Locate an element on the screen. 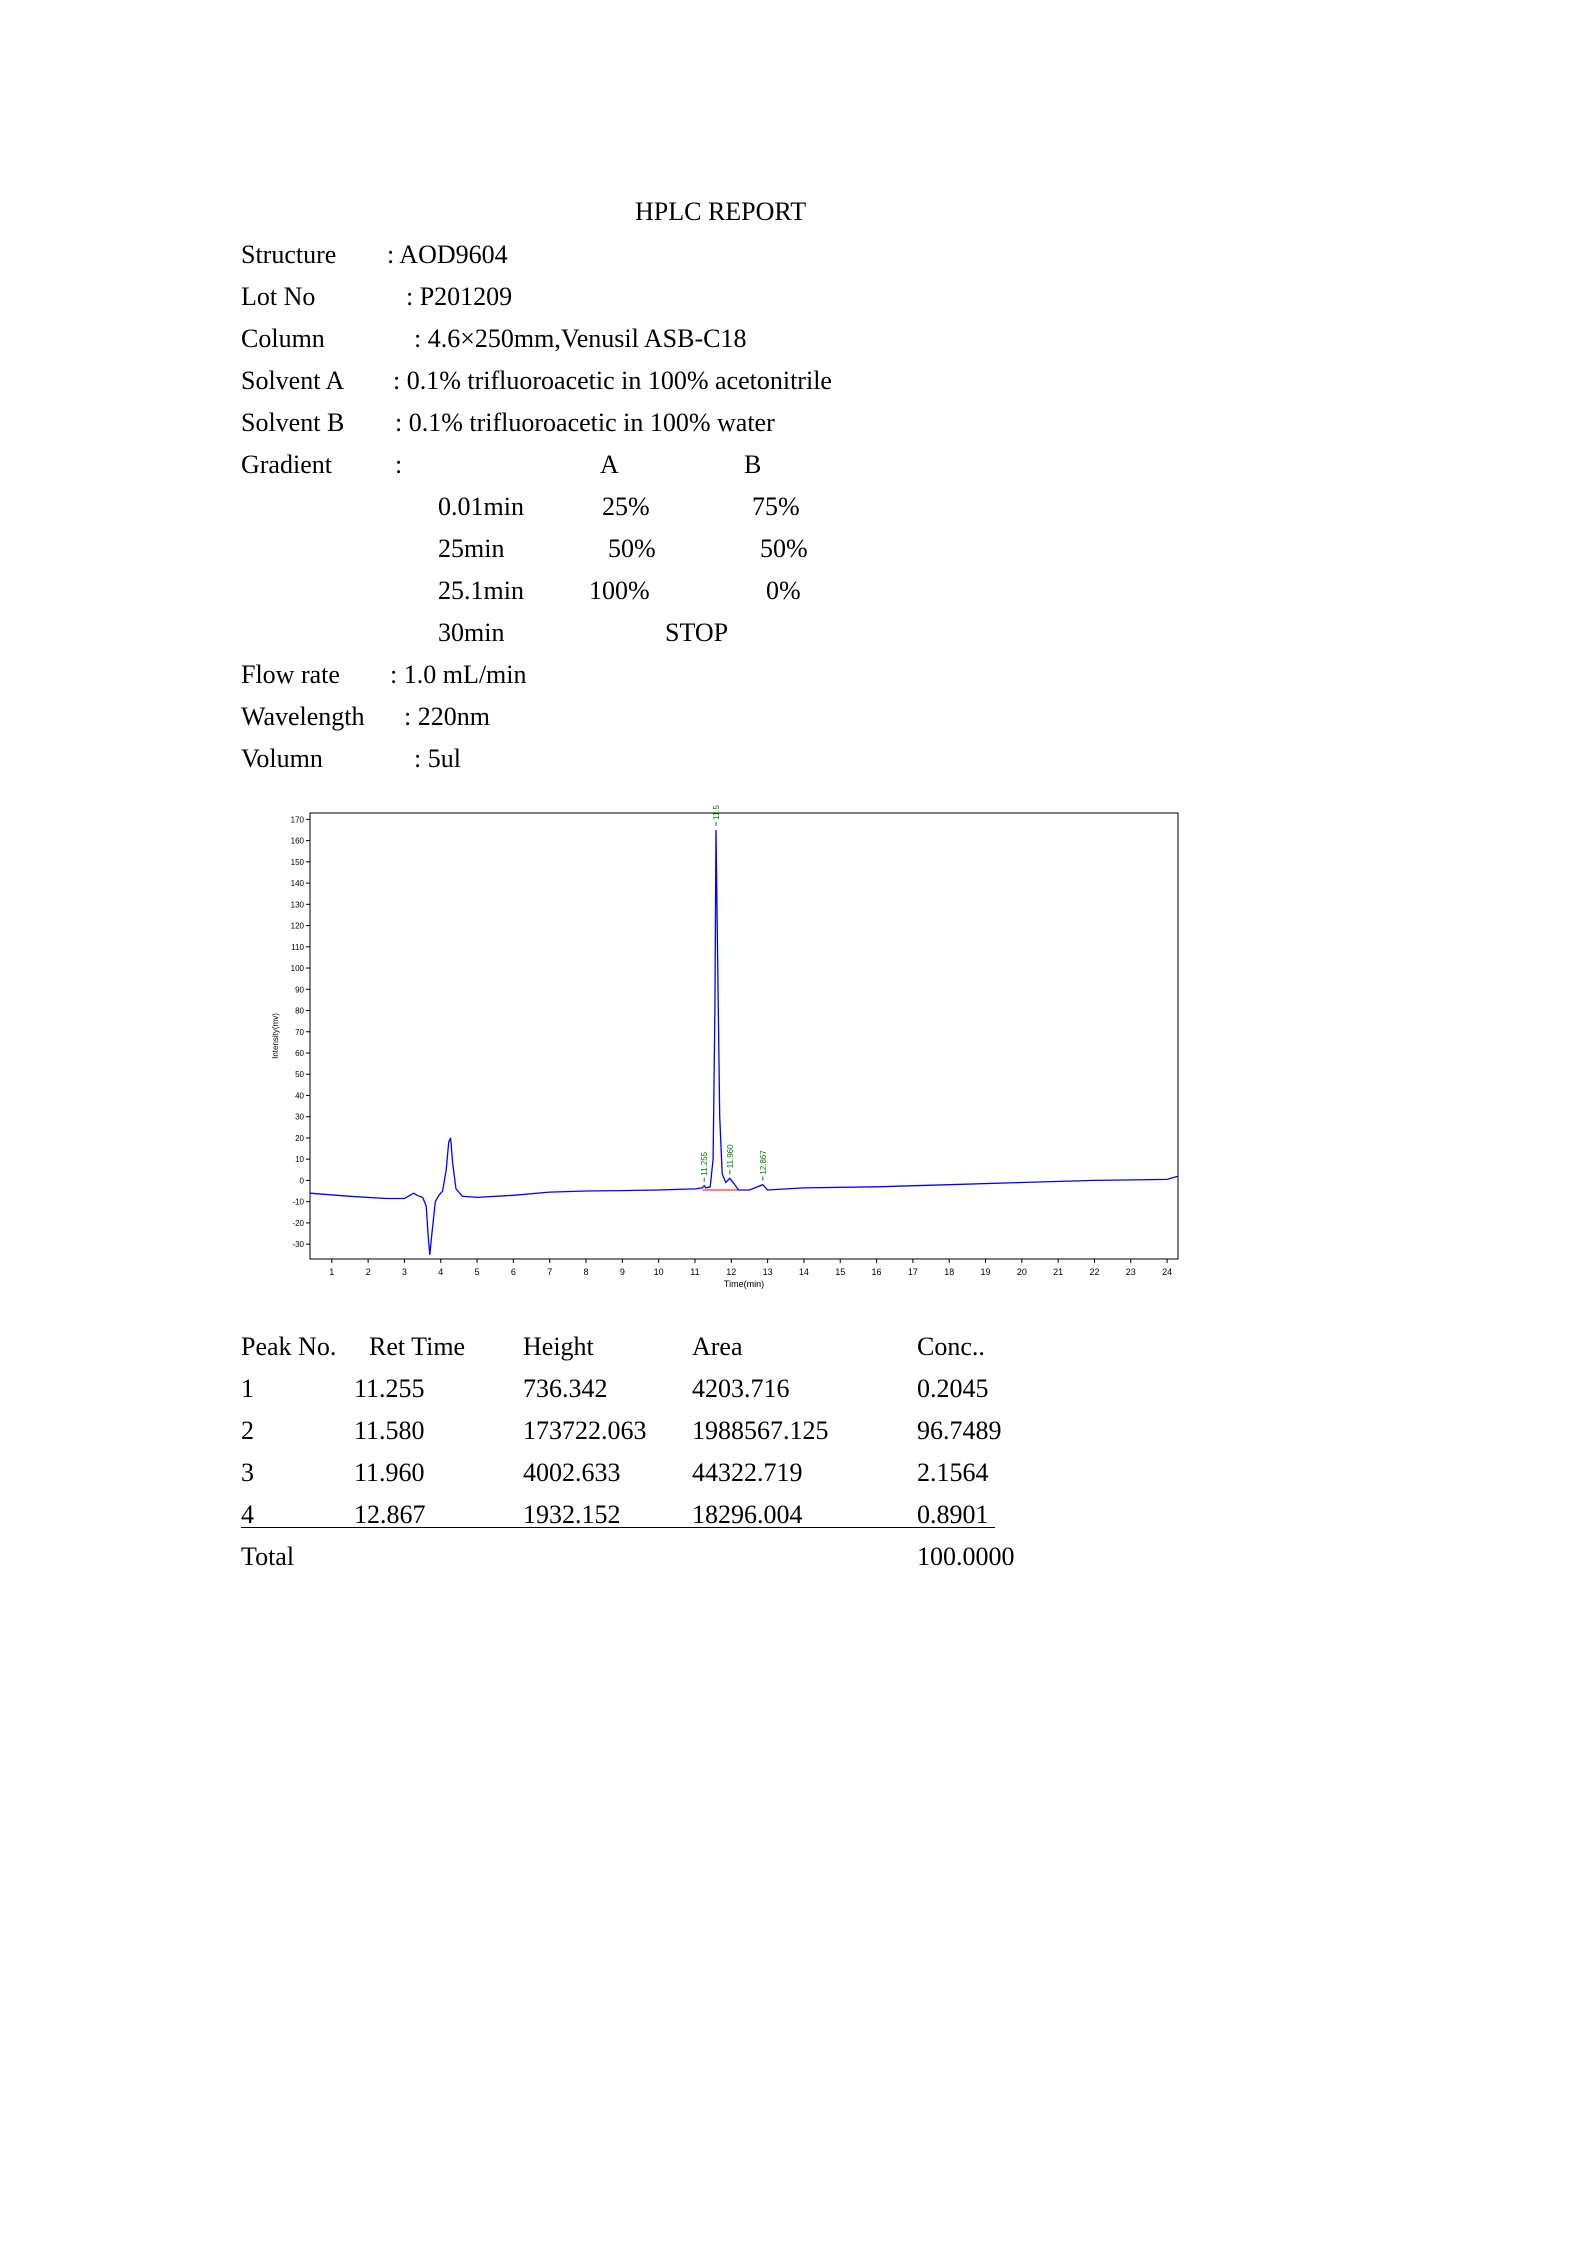 The width and height of the screenshot is (1587, 2245). table-cell: 18296.004 is located at coordinates (747, 1514).